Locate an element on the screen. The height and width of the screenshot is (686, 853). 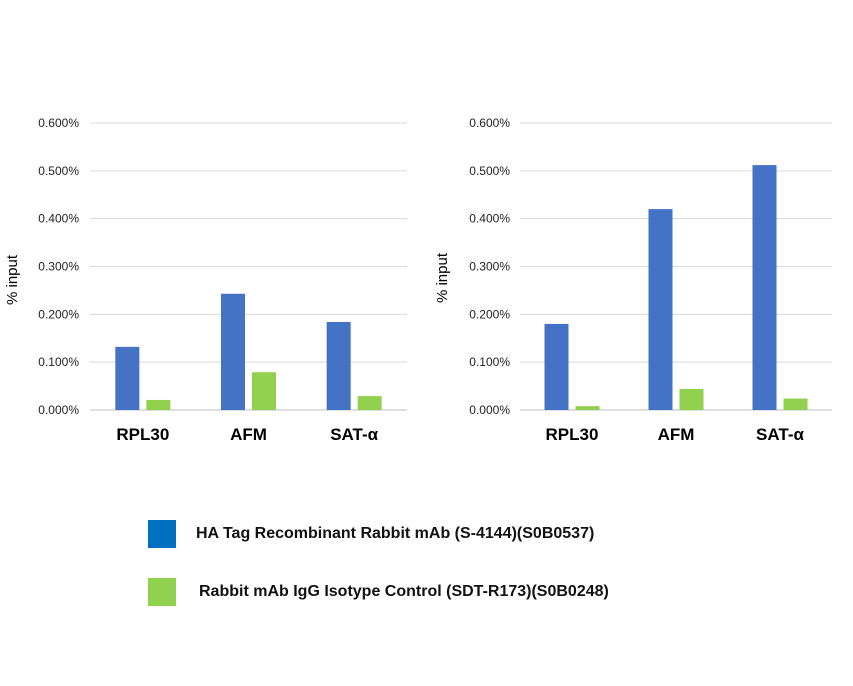
legend-swatch-isotype-control is located at coordinates (162, 592).